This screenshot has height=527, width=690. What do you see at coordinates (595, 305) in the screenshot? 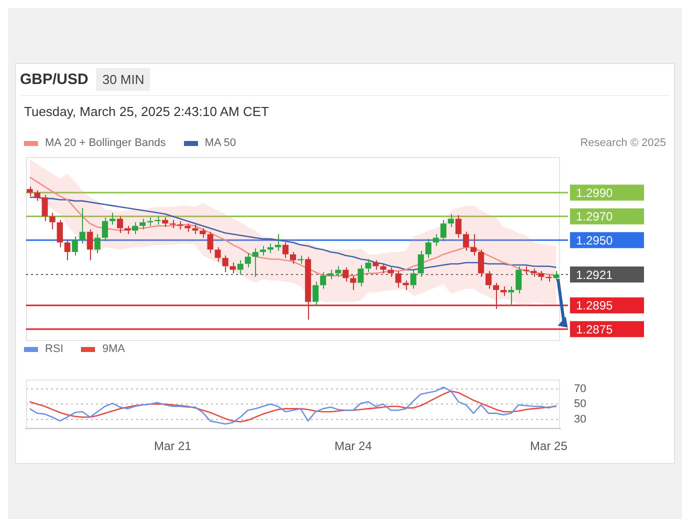
I see `ref-line-label: 1.2895` at bounding box center [595, 305].